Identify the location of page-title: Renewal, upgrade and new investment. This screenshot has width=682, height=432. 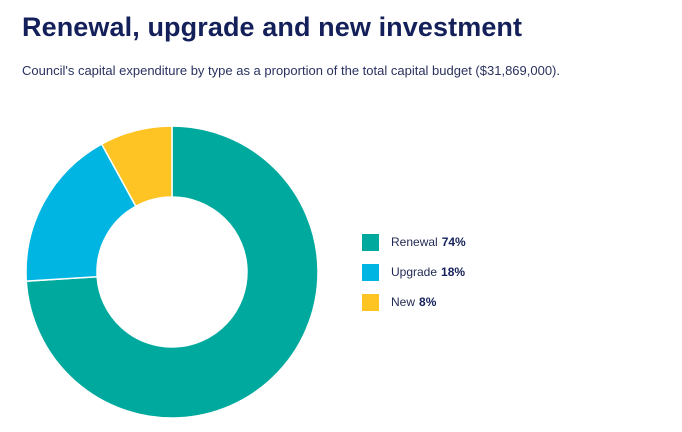
(272, 27).